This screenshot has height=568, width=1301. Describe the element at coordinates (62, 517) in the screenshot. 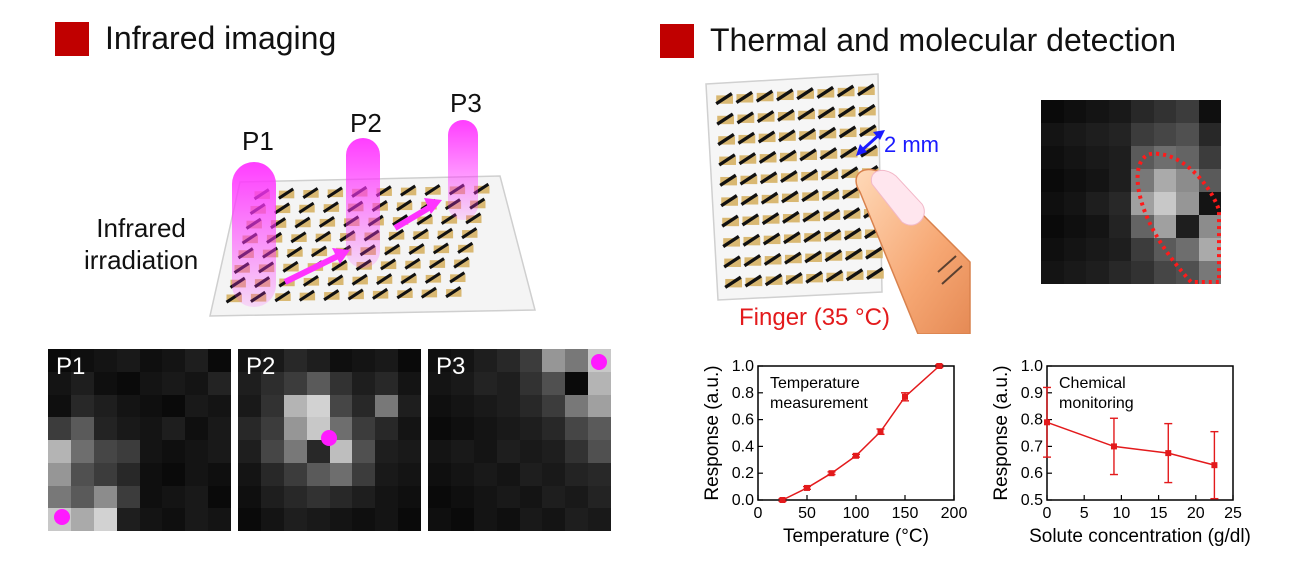

I see `beam-spot-p1` at that location.